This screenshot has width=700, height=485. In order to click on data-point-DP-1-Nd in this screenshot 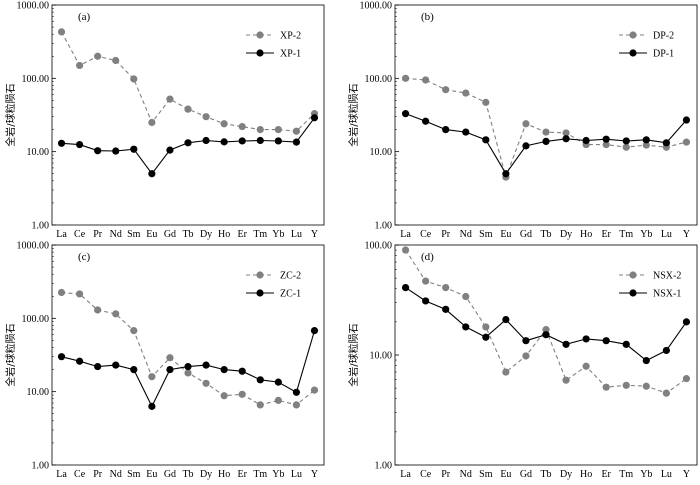, I will do `click(466, 132)`.